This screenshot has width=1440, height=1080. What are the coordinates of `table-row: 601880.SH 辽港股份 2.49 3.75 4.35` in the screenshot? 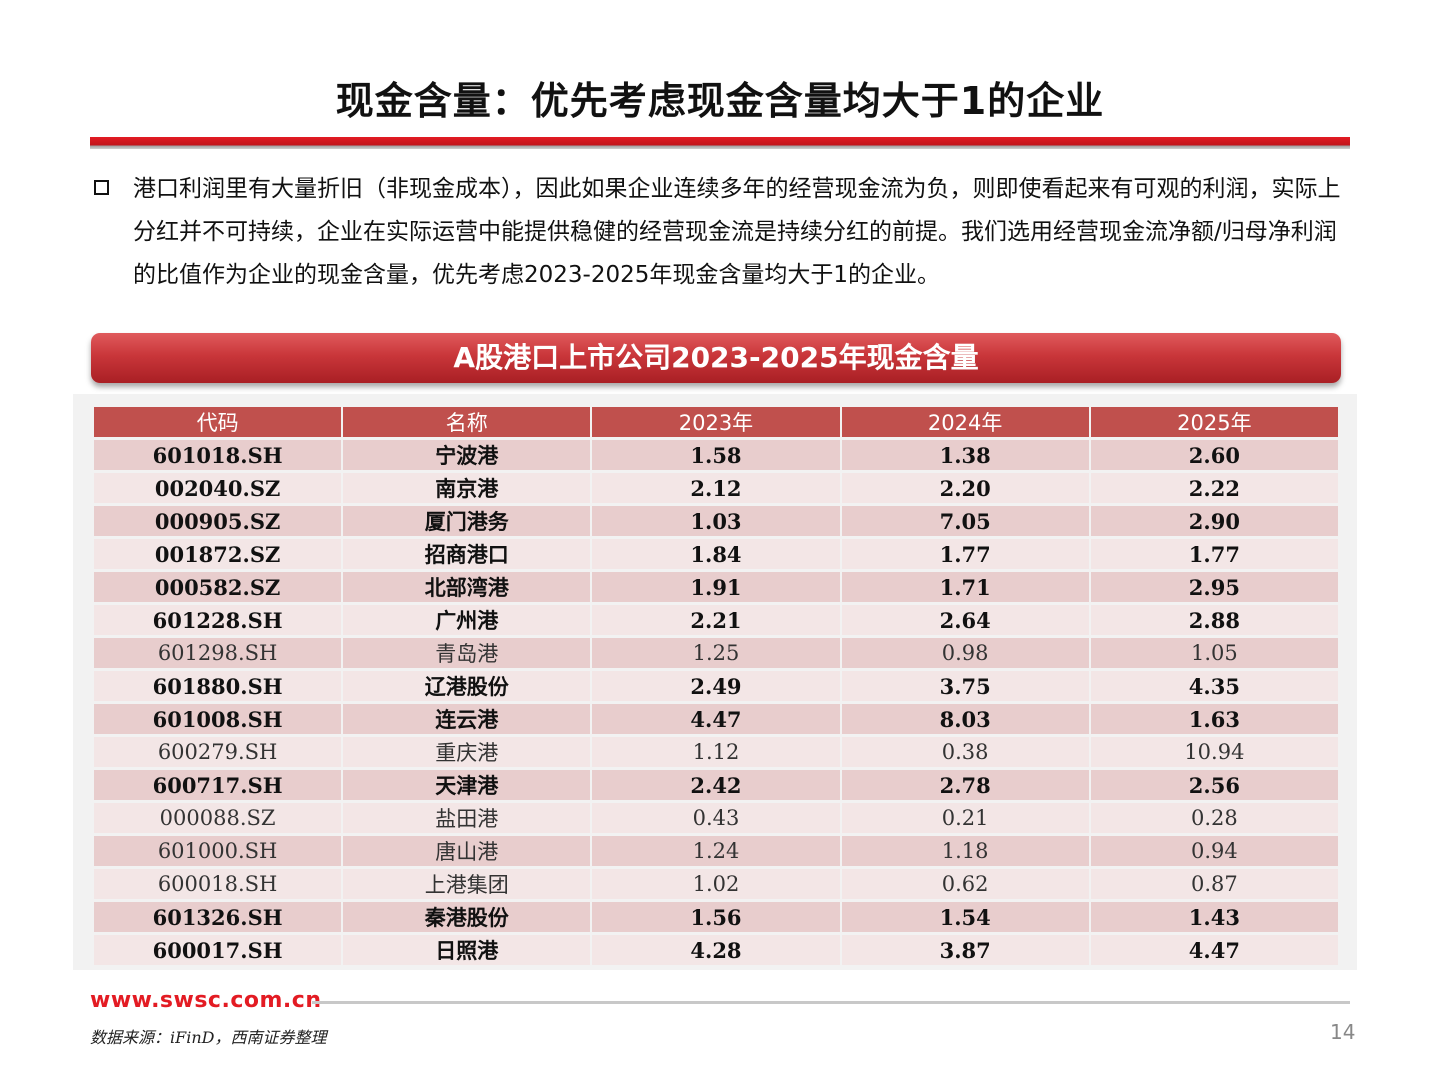 It's located at (716, 686).